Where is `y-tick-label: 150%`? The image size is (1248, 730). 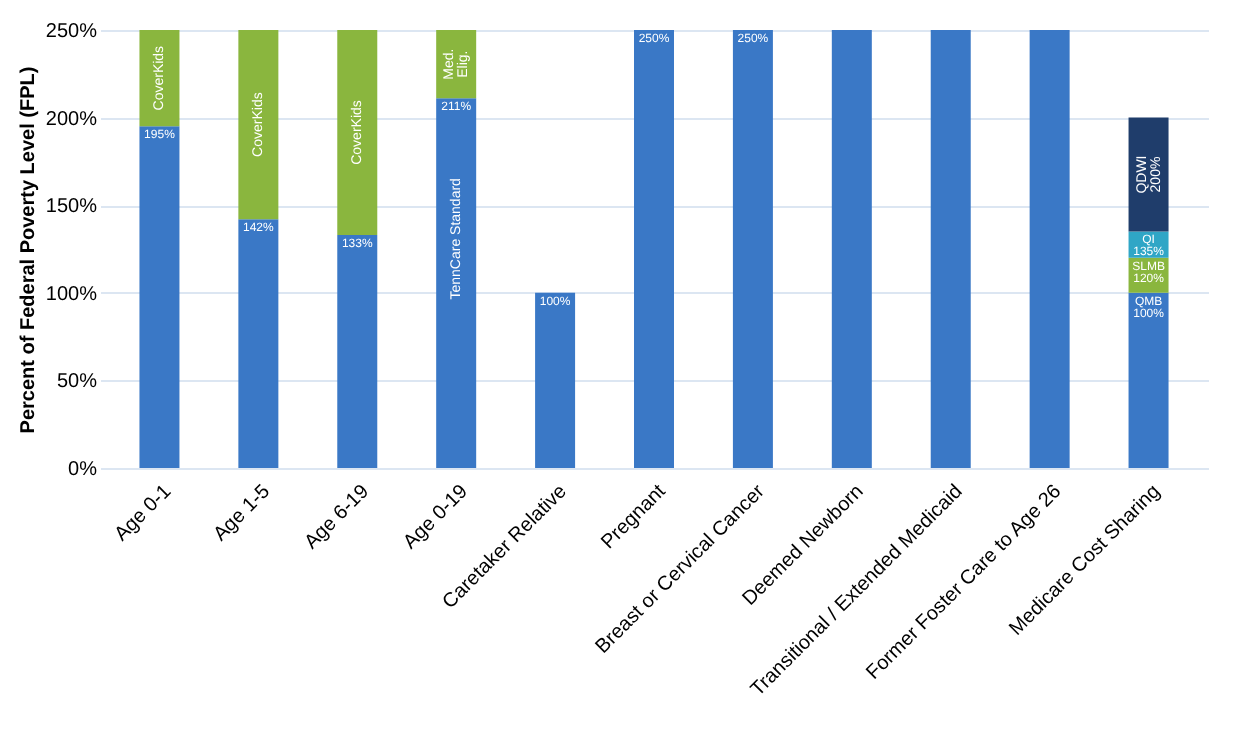 y-tick-label: 150% is located at coordinates (71, 207).